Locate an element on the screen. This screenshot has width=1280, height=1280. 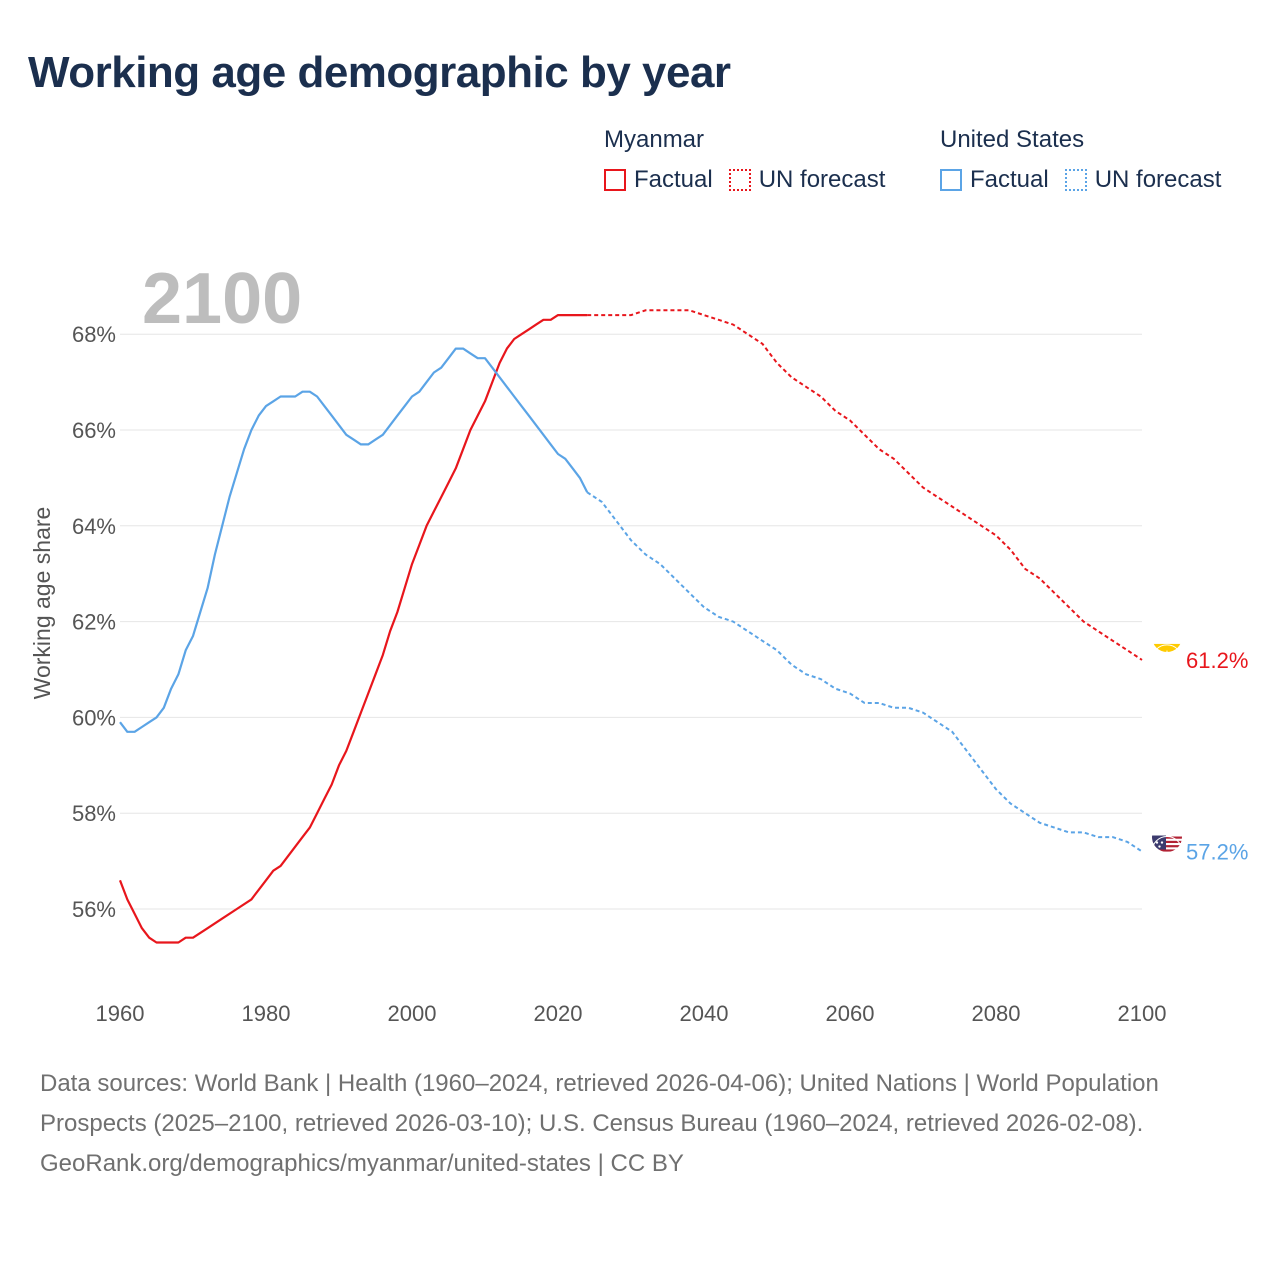
y-axis-label: Working age share is located at coordinates (42, 603).